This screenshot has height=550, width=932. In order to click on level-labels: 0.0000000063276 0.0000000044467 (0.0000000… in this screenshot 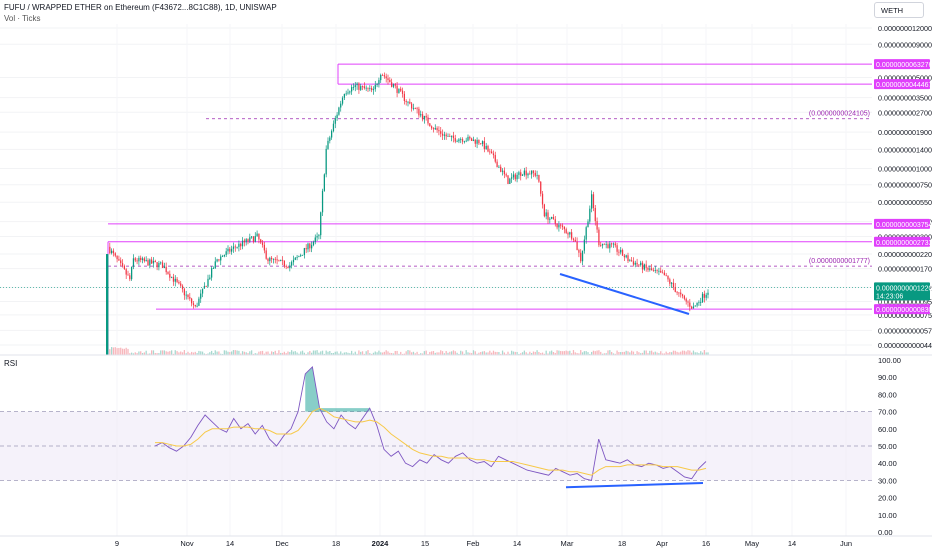, I will do `click(870, 187)`.